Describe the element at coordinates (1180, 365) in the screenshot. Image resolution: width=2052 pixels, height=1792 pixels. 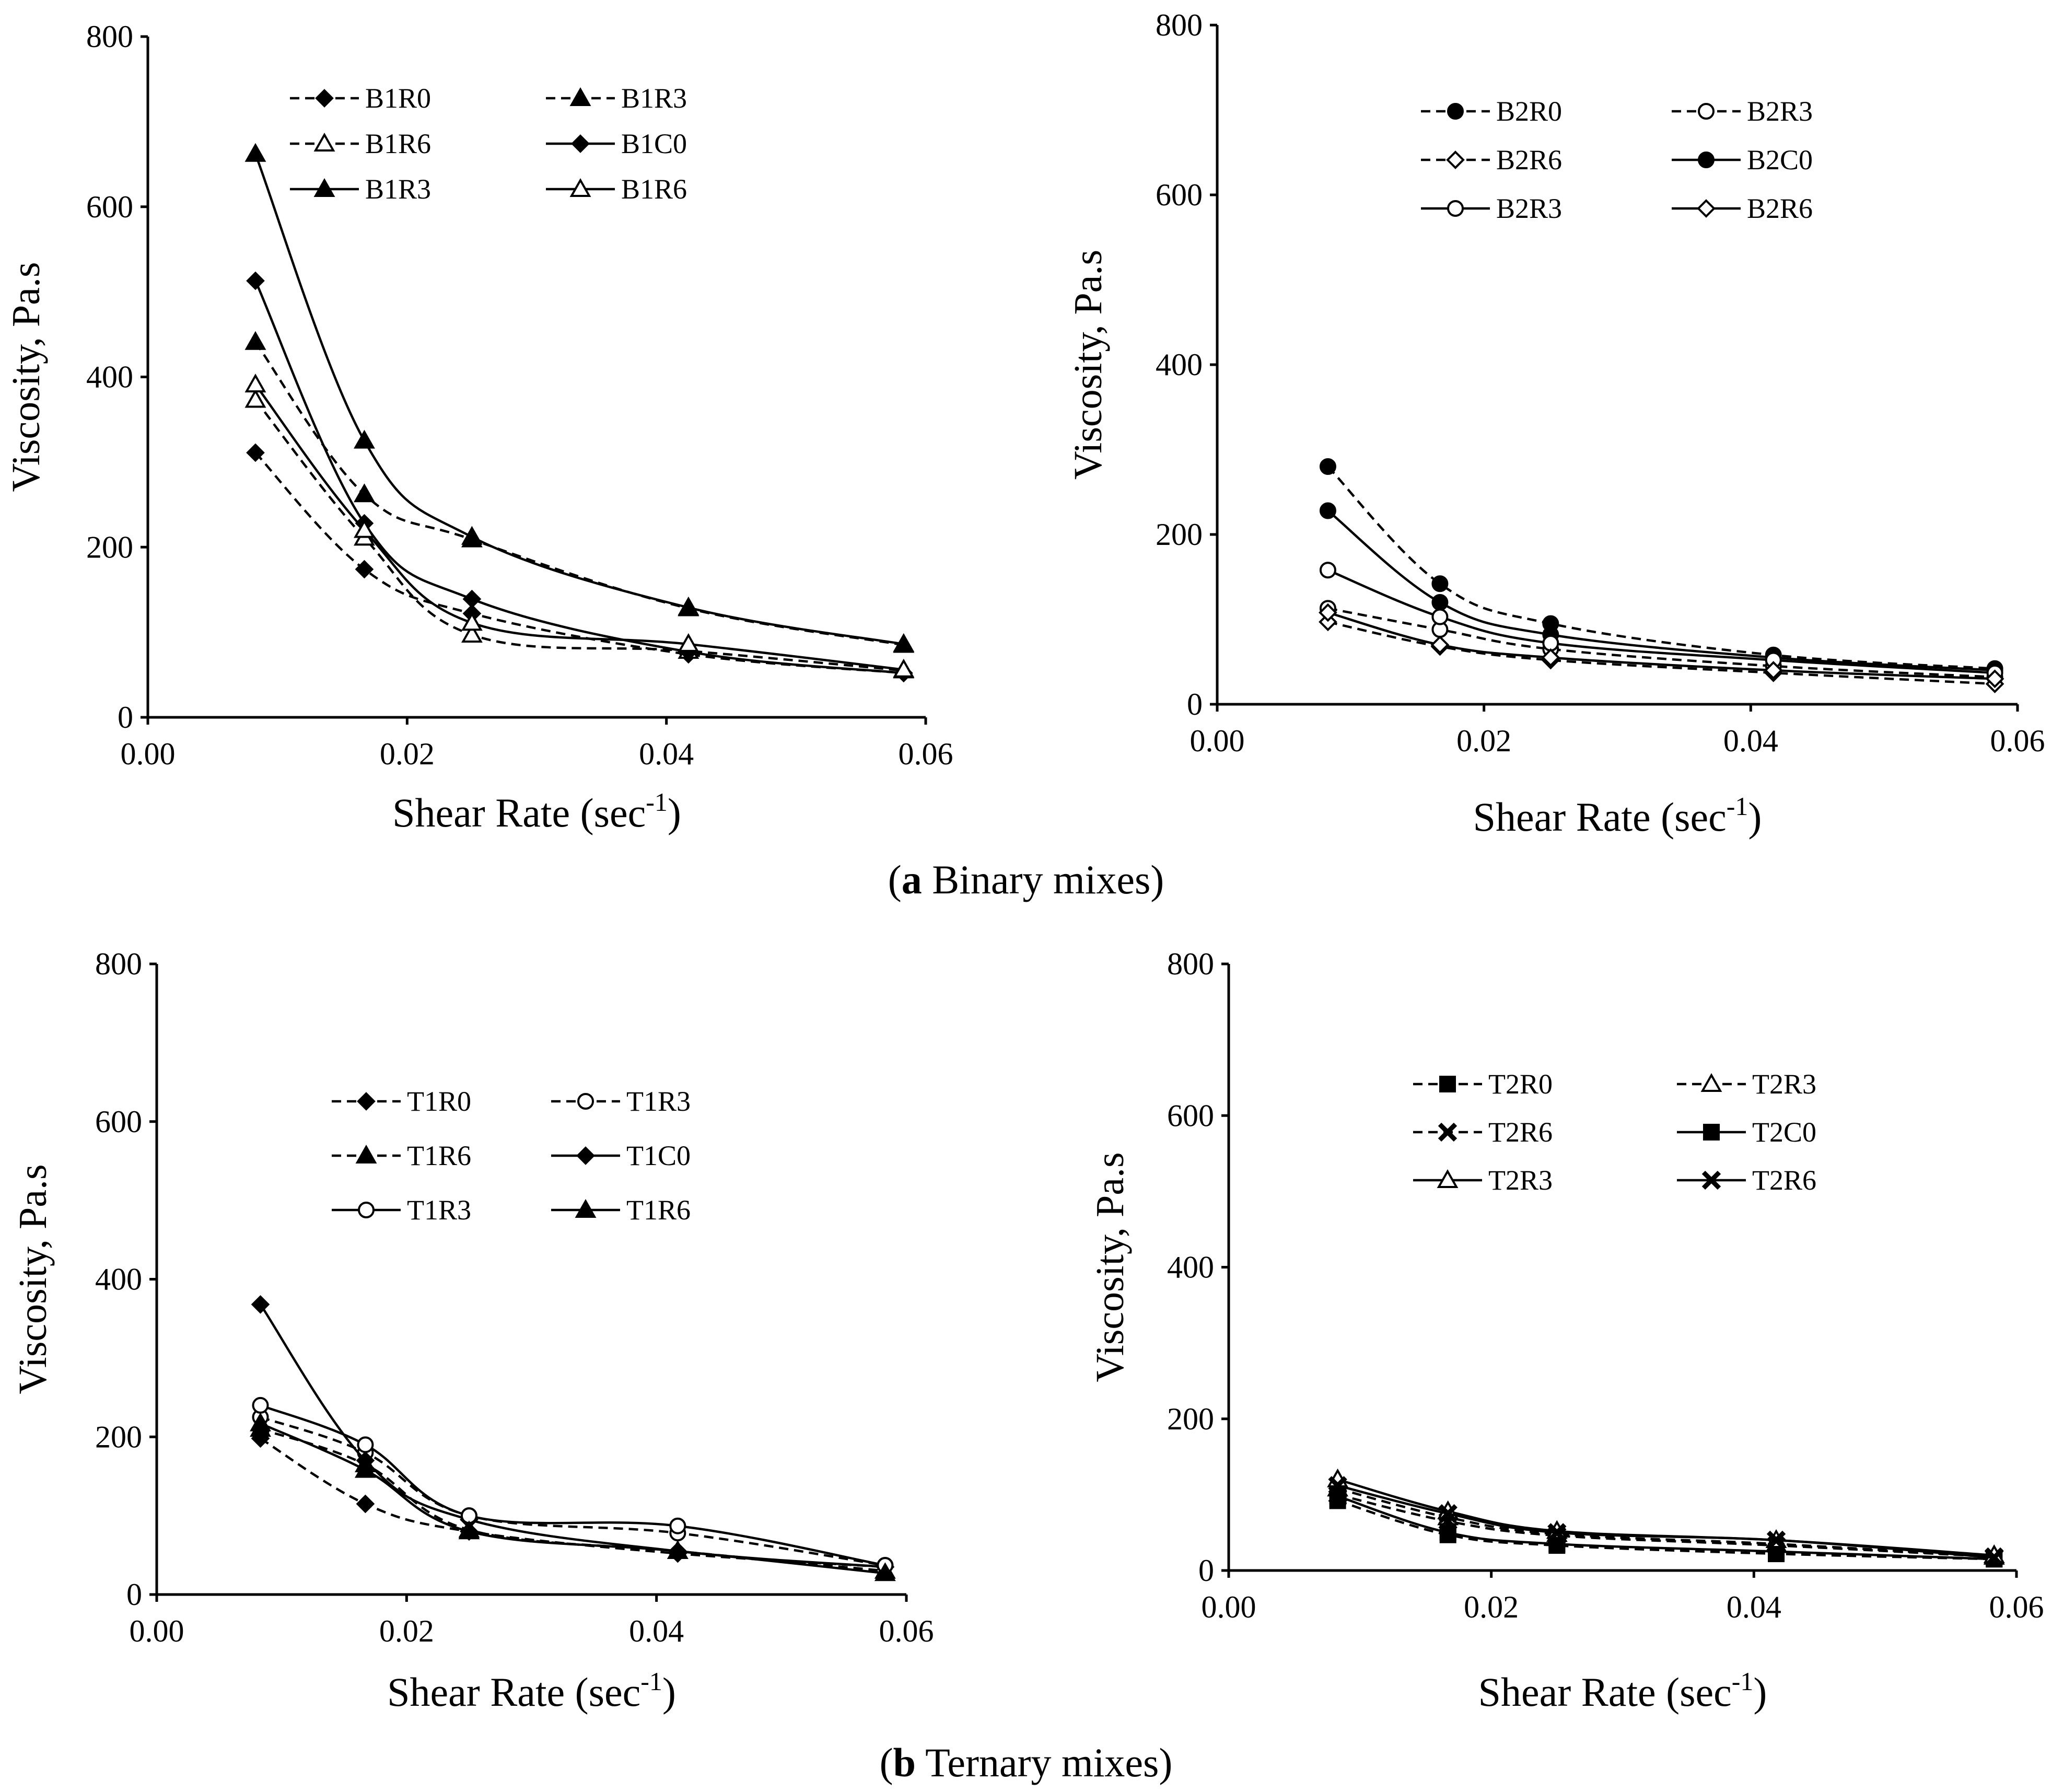
I see `y-tick-label: 400` at that location.